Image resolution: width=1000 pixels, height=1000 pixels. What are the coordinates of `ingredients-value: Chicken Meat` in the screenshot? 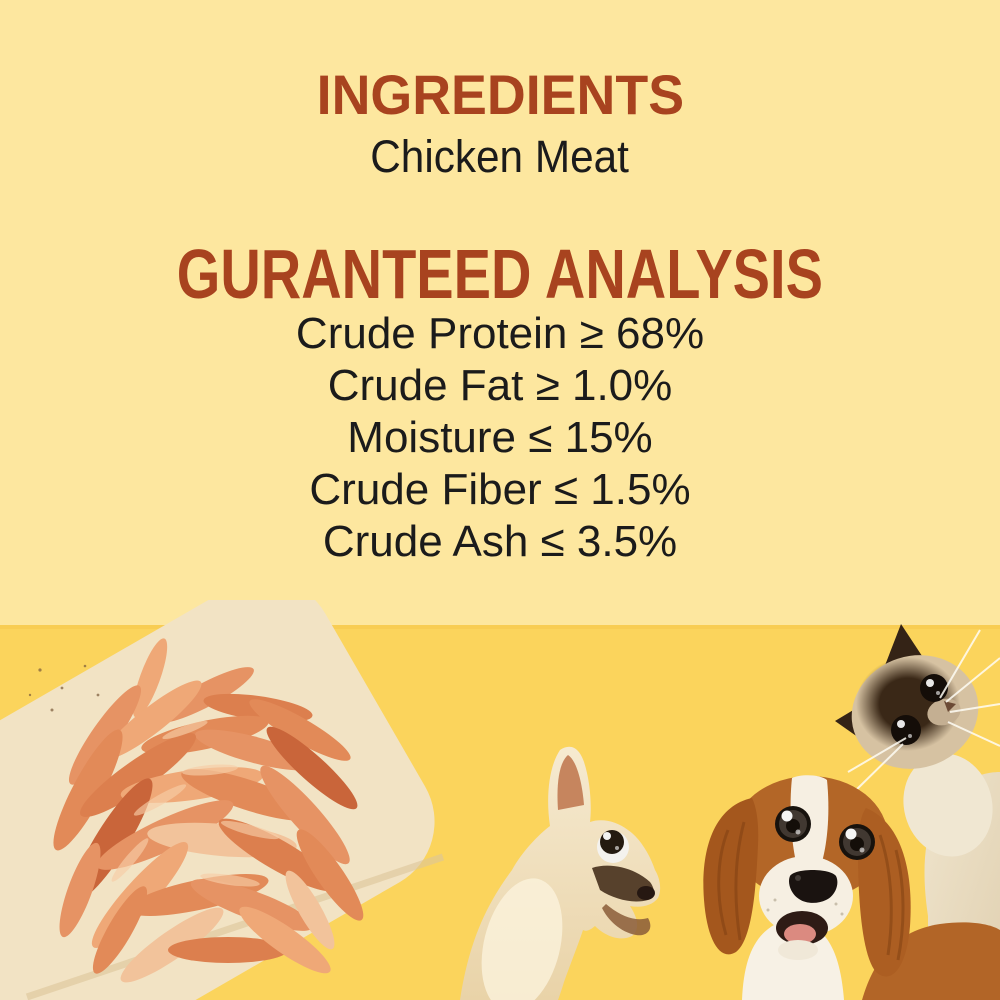 It's located at (500, 156).